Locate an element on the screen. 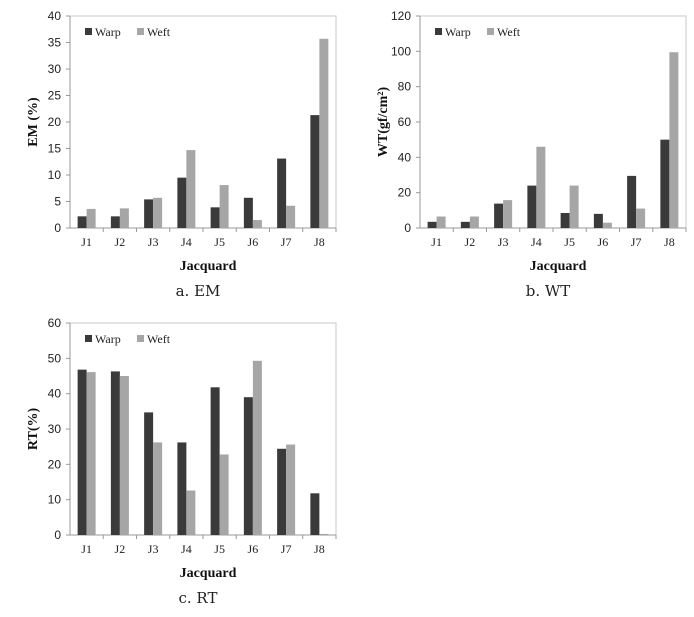  chart-caption: a. EM is located at coordinates (198, 291).